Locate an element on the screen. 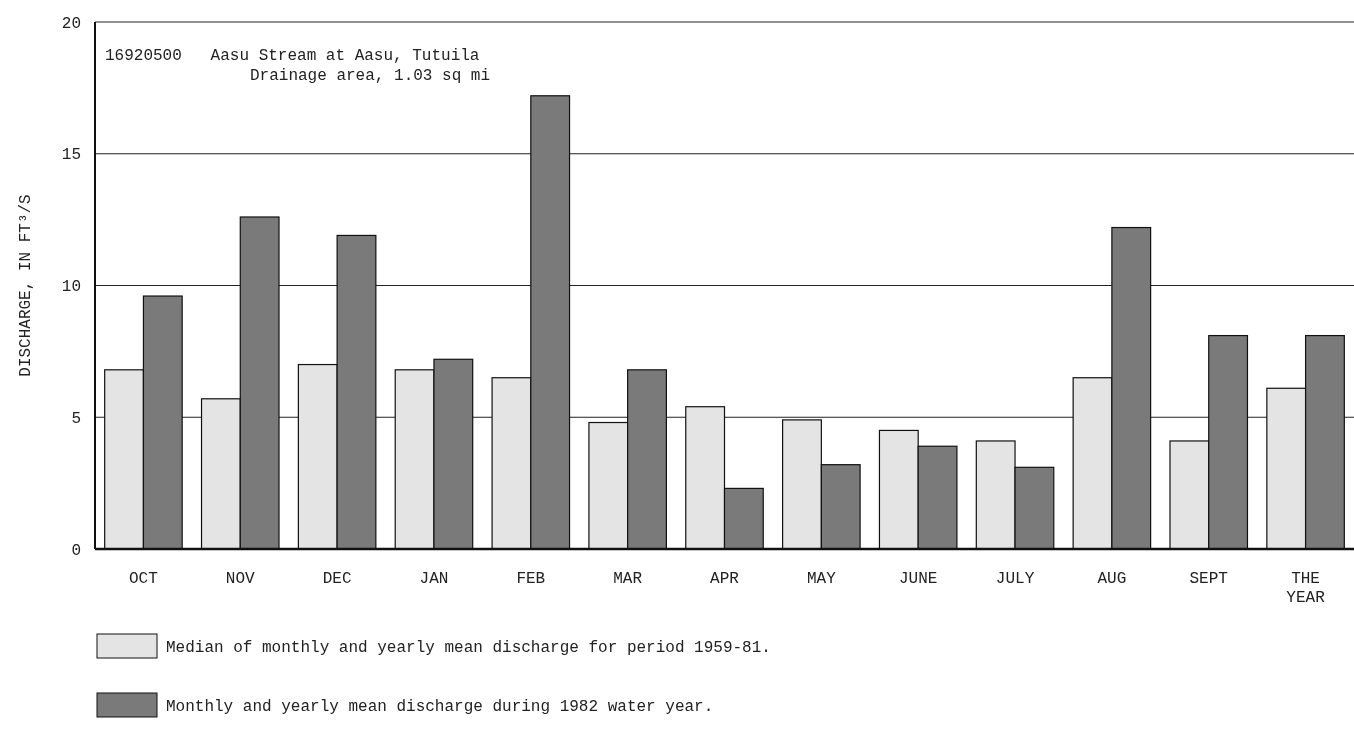 The image size is (1354, 734). x-tick-label: MAR is located at coordinates (628, 579).